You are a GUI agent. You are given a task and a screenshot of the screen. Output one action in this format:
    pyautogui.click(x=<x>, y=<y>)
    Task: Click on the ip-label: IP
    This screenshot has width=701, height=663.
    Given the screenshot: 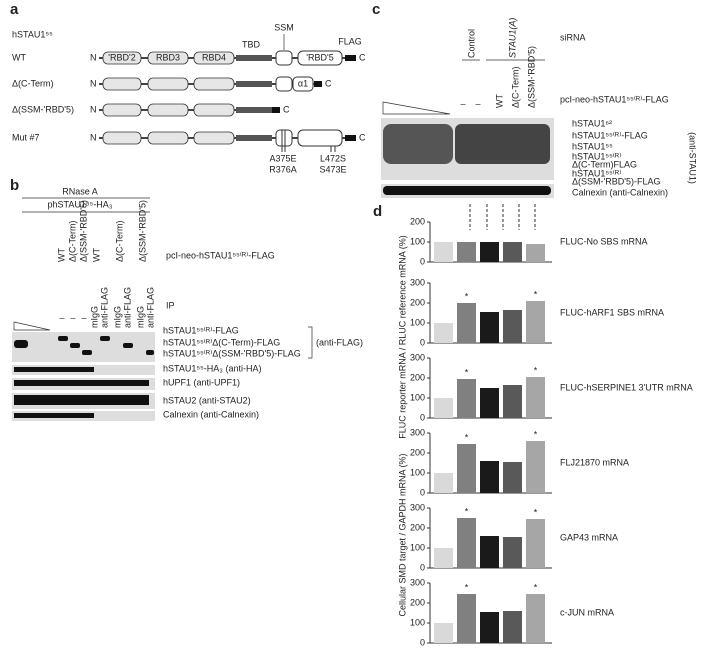 What is the action you would take?
    pyautogui.click(x=170, y=305)
    